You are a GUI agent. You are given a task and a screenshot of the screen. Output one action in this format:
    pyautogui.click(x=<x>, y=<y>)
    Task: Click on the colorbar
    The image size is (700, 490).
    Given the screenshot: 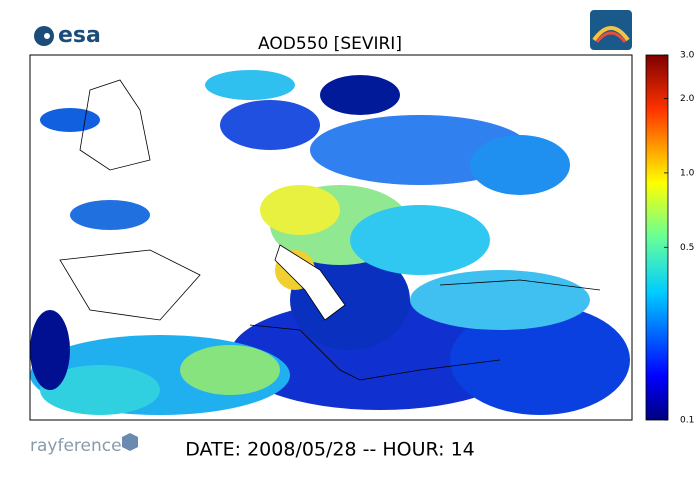 What is the action you would take?
    pyautogui.click(x=657, y=237)
    